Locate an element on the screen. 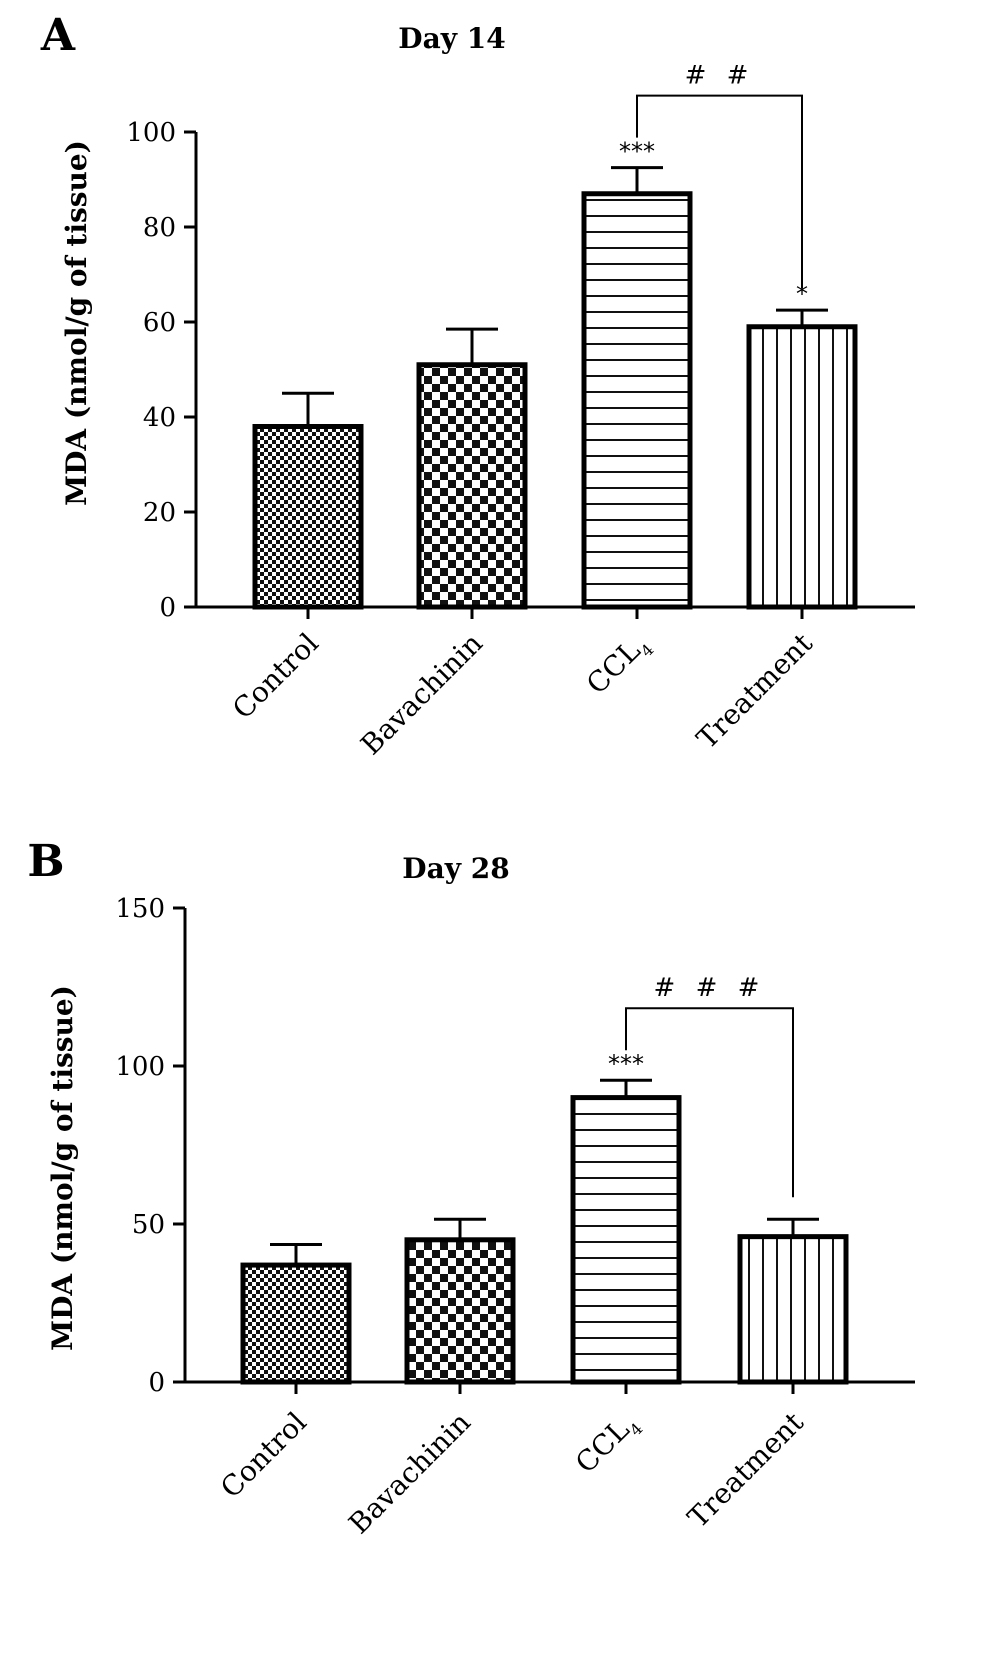 The width and height of the screenshot is (1000, 1668). significance-marker: * is located at coordinates (802, 294).